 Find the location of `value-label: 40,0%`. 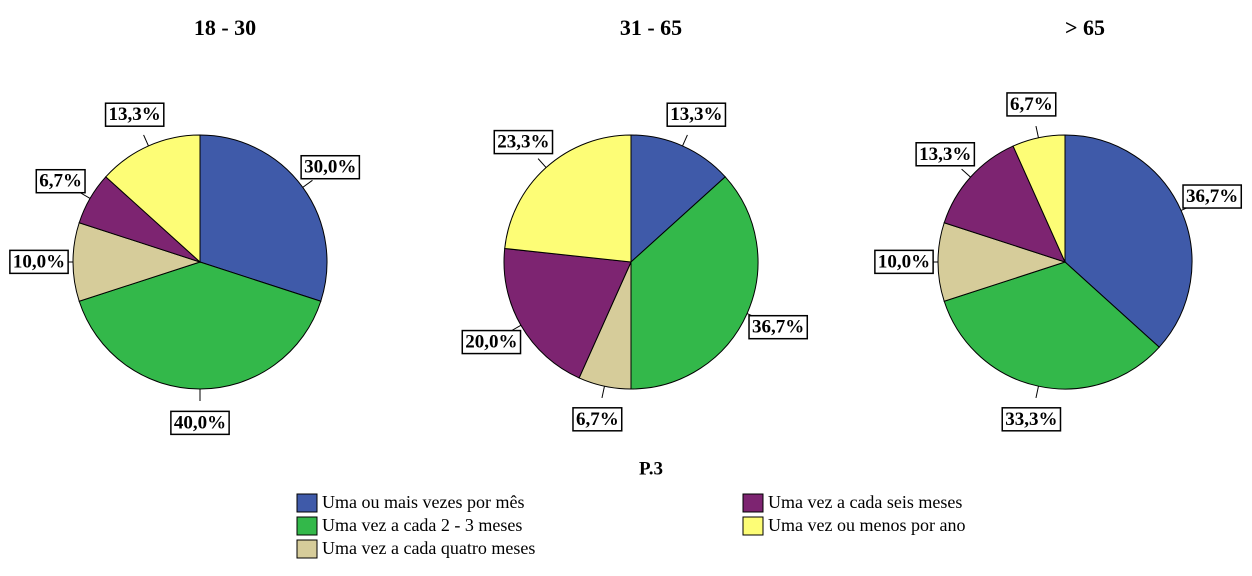

value-label: 40,0% is located at coordinates (200, 422).